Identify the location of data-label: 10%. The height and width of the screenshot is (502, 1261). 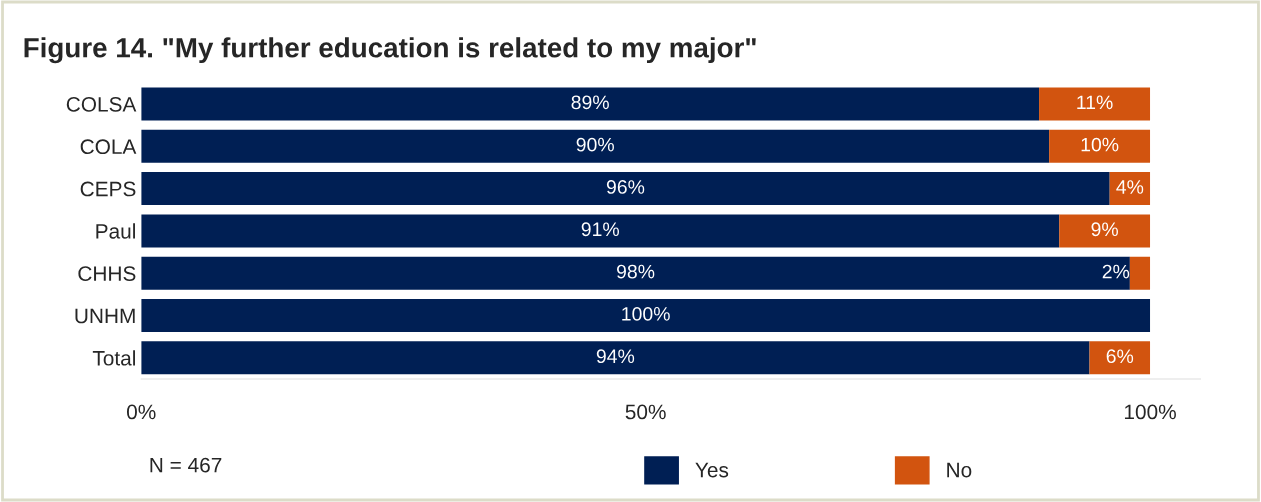
(1100, 144).